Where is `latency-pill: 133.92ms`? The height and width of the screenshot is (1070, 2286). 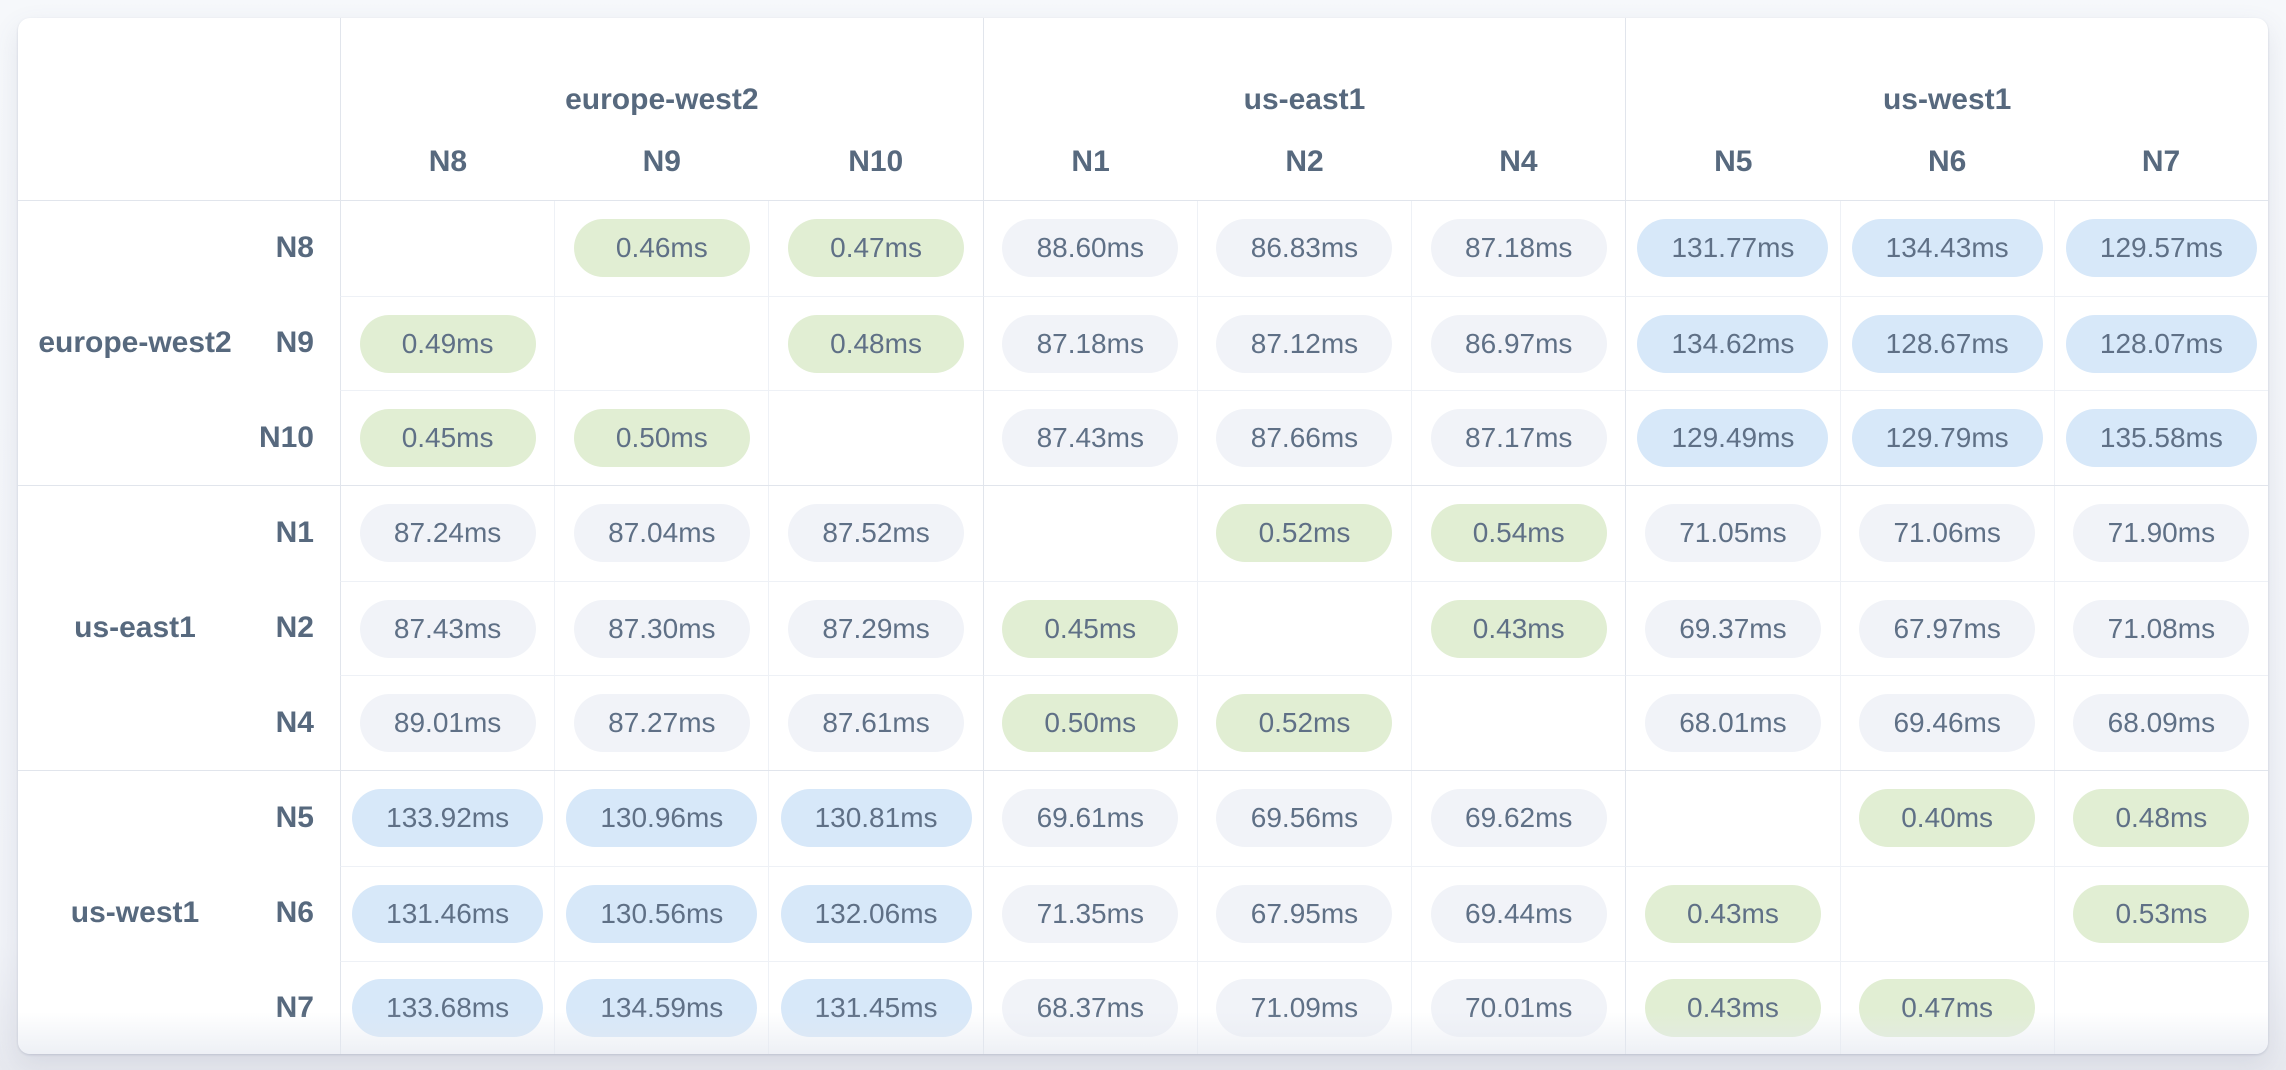 latency-pill: 133.92ms is located at coordinates (448, 818).